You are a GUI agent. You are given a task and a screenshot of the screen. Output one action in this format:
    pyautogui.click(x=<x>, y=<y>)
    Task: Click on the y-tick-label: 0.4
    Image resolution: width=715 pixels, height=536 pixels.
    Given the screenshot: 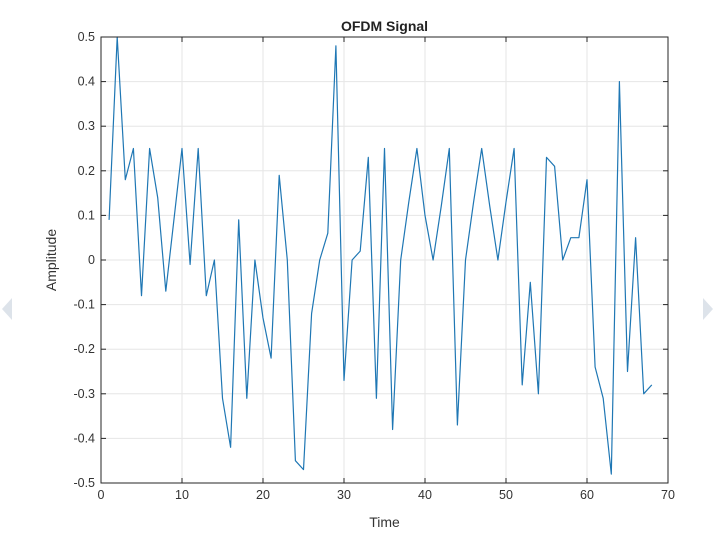 What is the action you would take?
    pyautogui.click(x=86, y=82)
    